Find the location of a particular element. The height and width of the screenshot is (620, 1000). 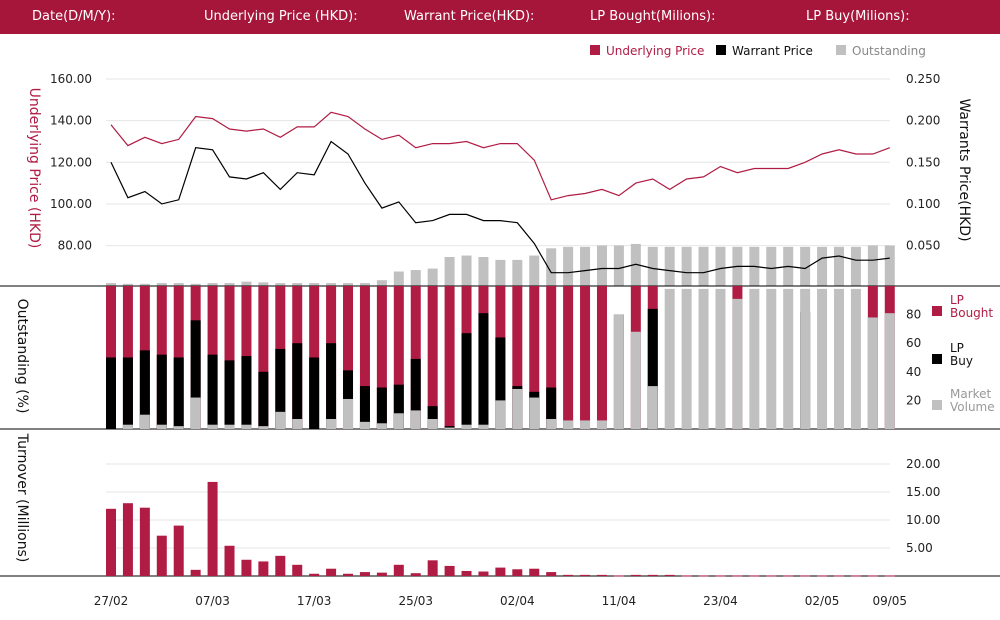

outstanding-axis-title: Outstanding (%) is located at coordinates (22, 356).